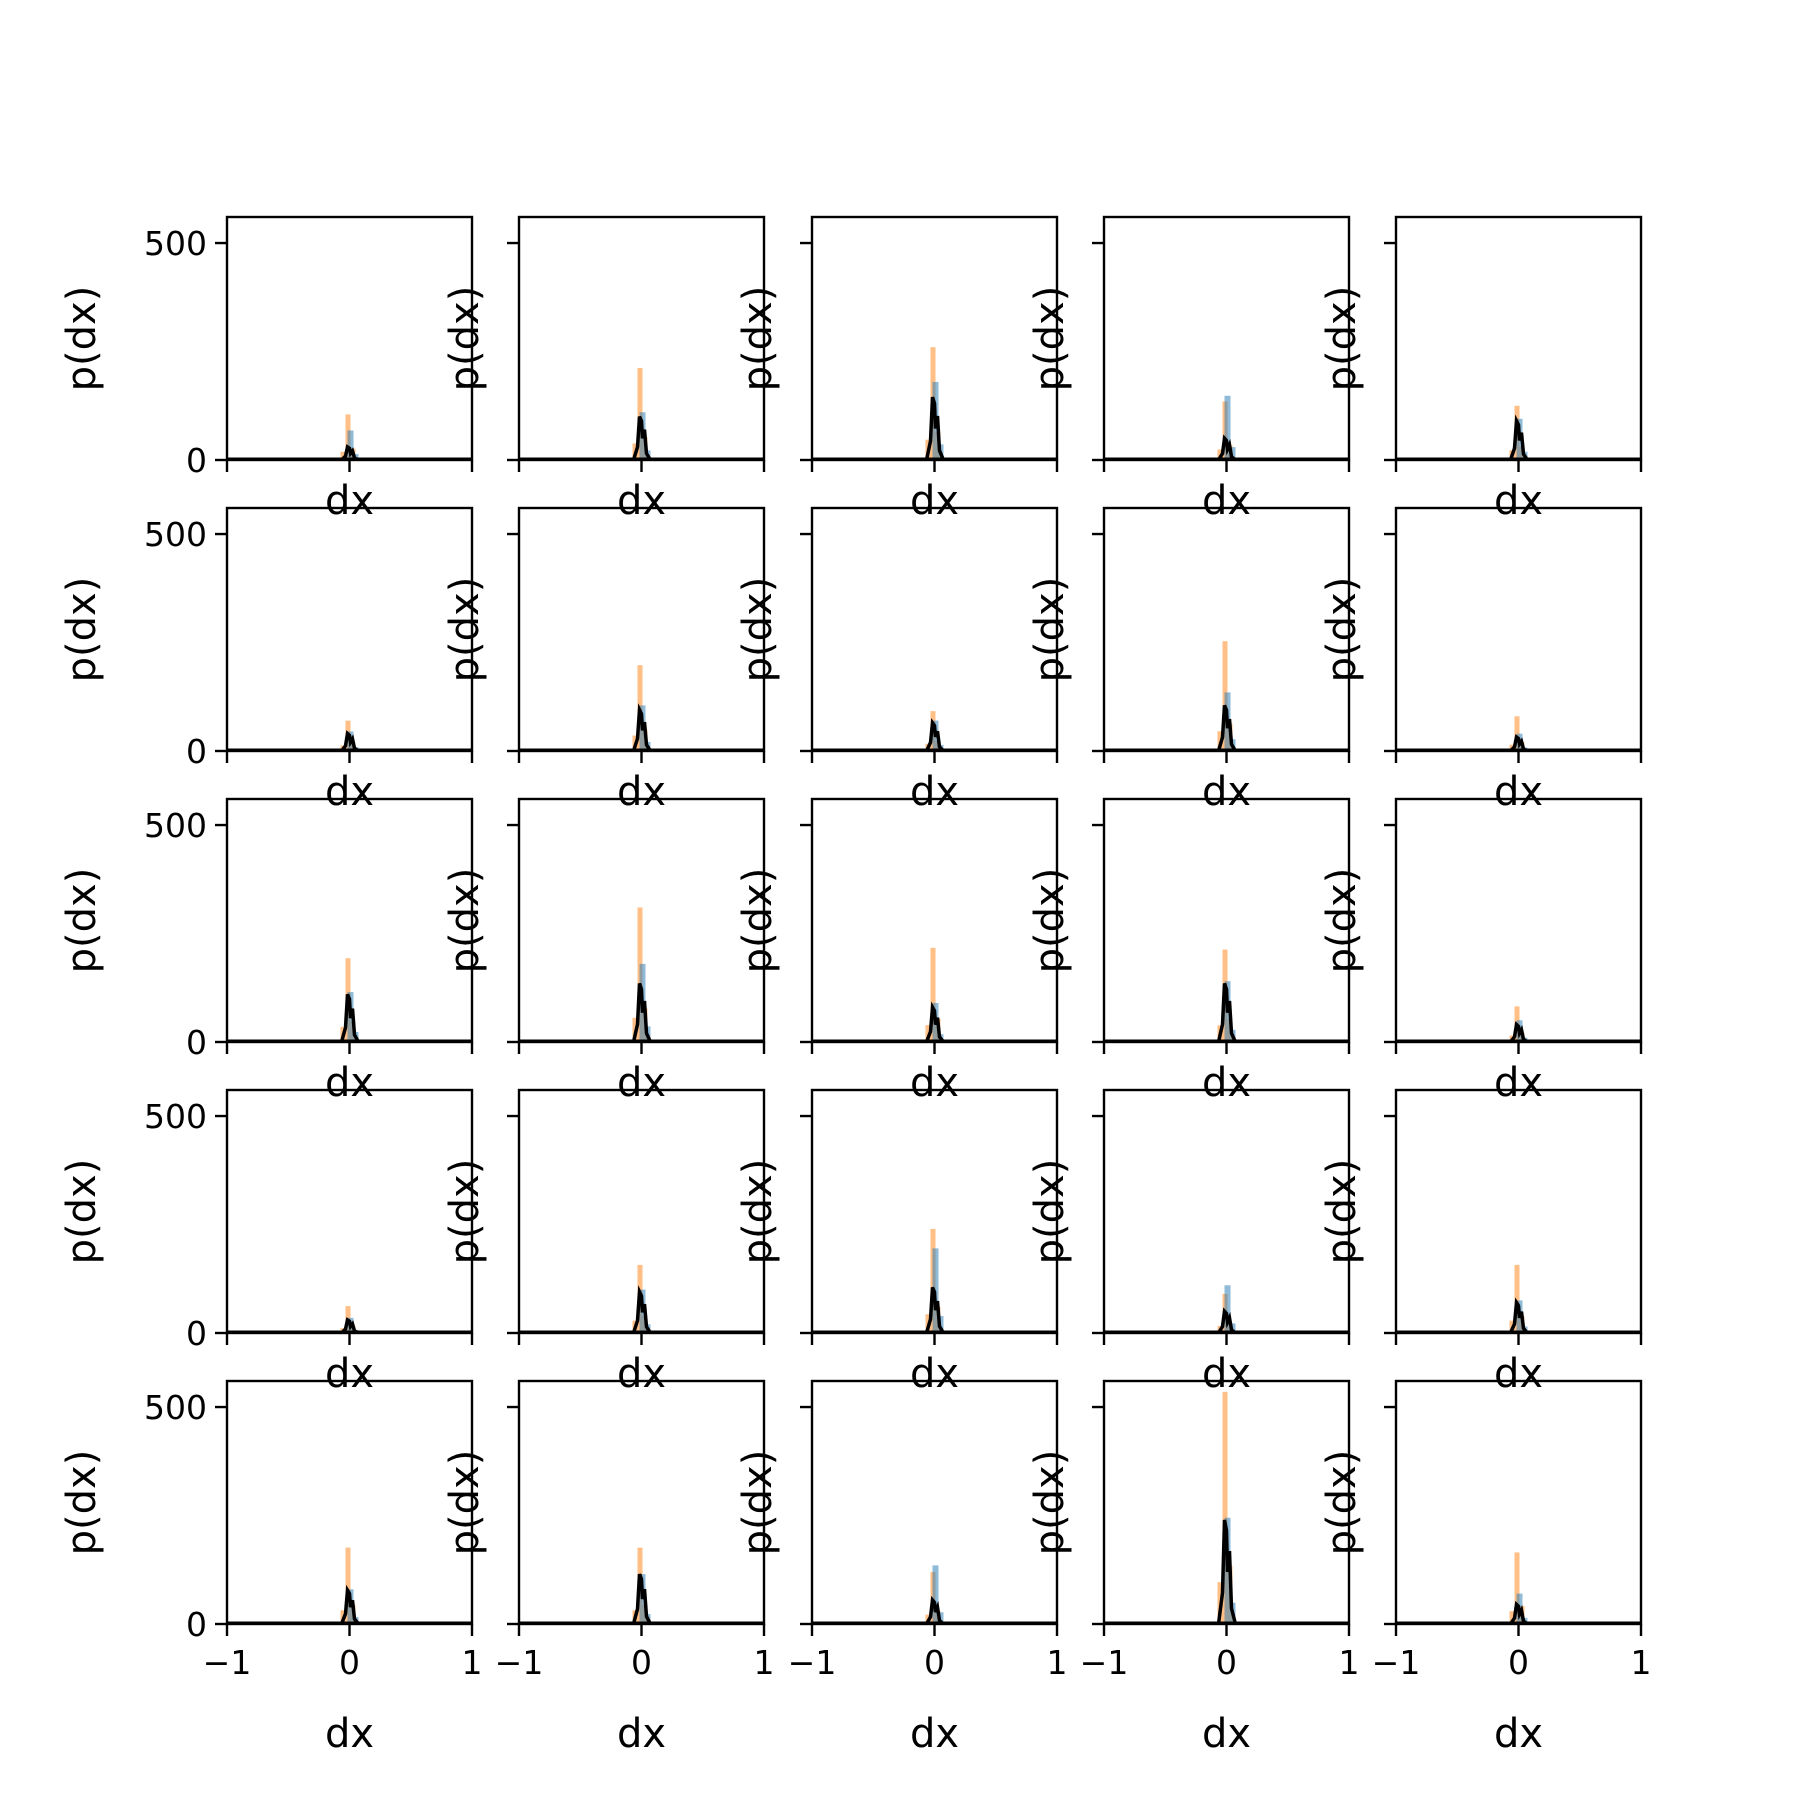 This screenshot has width=1800, height=1800. Describe the element at coordinates (1481, 1242) in the screenshot. I see `subplot-4-5: dx p(dx)` at that location.